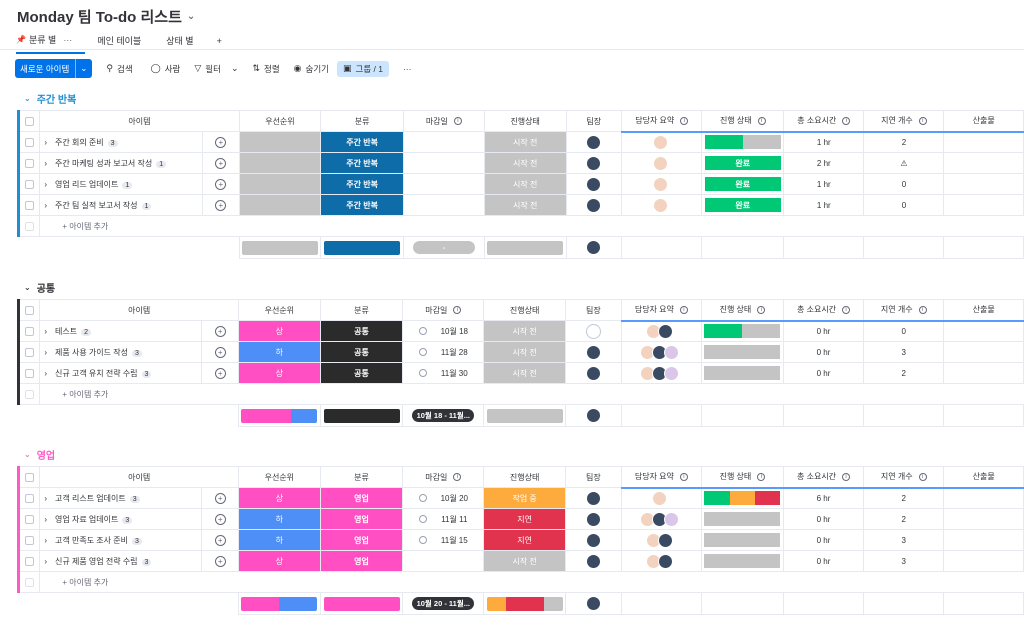  I want to click on item-name-cell: › 주간 마케팅 성과 보고서 작성 1, so click(121, 163).